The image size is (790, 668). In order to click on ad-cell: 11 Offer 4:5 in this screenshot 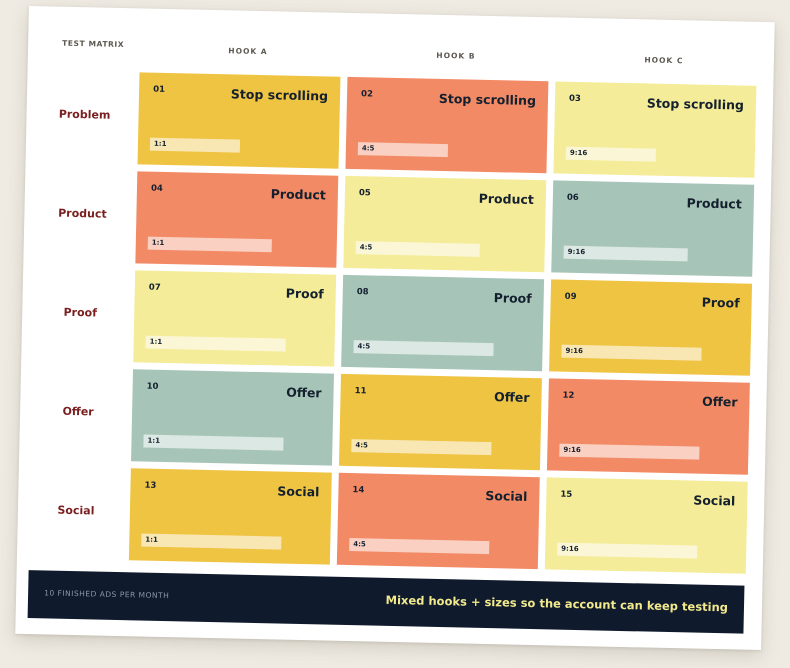, I will do `click(440, 422)`.